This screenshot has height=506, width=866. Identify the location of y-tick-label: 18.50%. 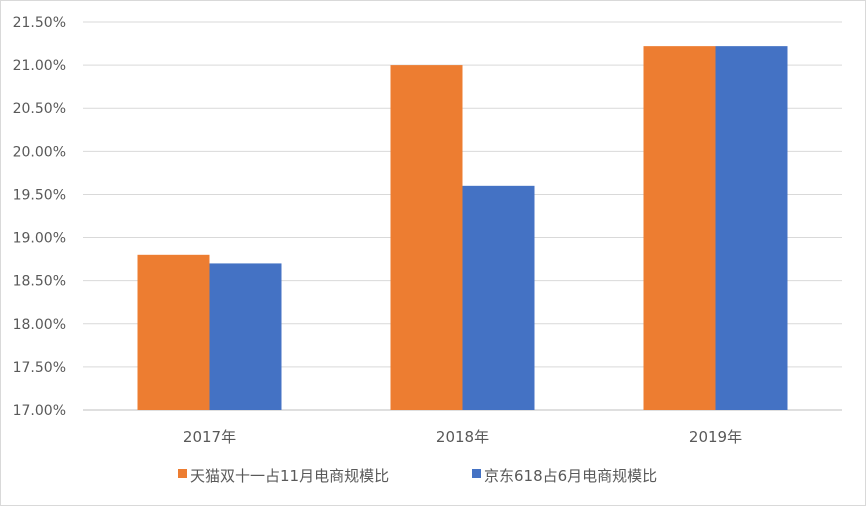
(39, 282).